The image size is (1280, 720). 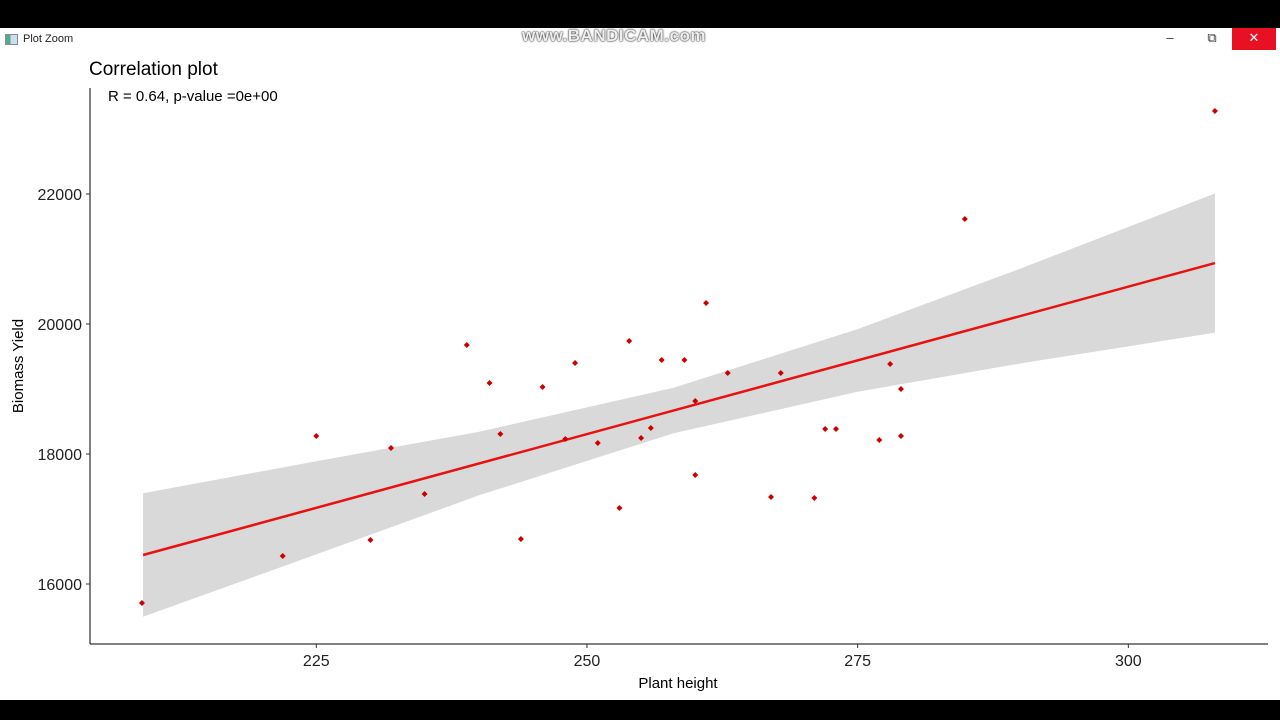 I want to click on plot-zoom-app-icon, so click(x=11, y=39).